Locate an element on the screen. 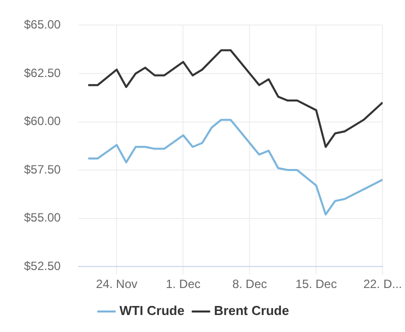  y-tick-label: $57.50 is located at coordinates (43, 169).